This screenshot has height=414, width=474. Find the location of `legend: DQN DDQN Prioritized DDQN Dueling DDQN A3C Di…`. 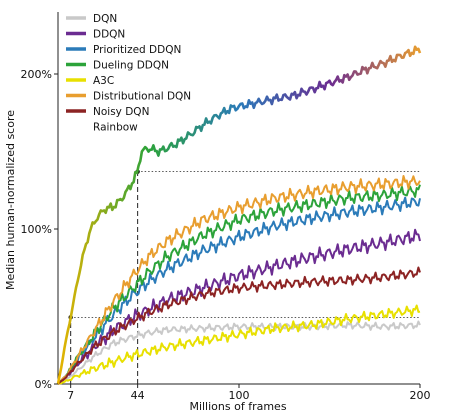

legend: DQN DDQN Prioritized DDQN Dueling DDQN A3C Di… is located at coordinates (128, 73).